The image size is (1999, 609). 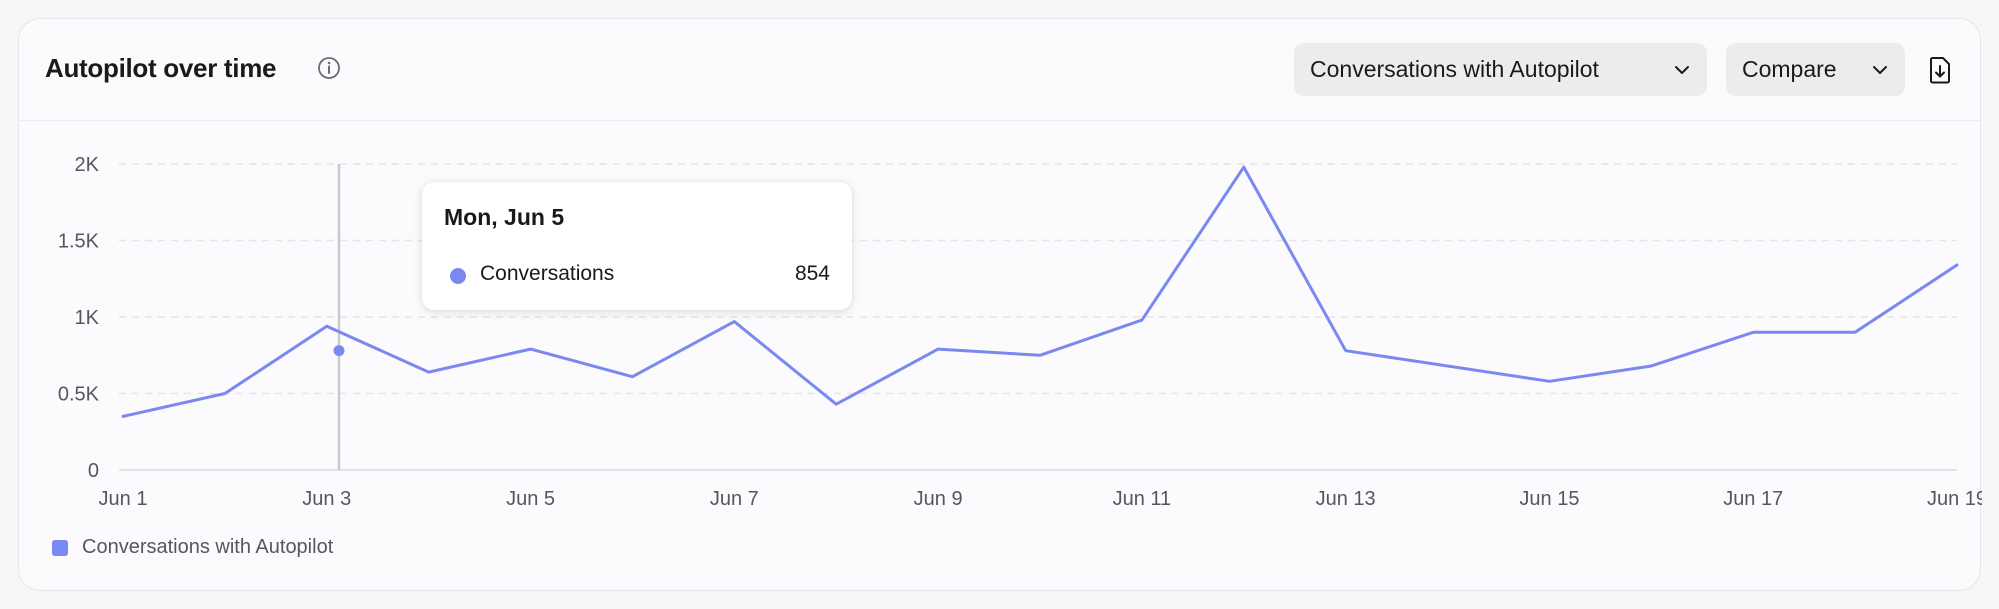 I want to click on legend-label: Conversations with Autopilot, so click(x=208, y=547).